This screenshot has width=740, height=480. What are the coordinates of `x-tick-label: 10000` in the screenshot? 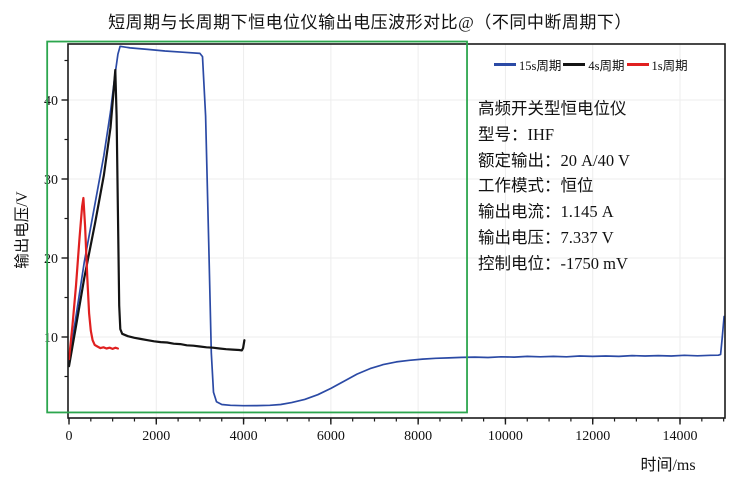 It's located at (505, 436).